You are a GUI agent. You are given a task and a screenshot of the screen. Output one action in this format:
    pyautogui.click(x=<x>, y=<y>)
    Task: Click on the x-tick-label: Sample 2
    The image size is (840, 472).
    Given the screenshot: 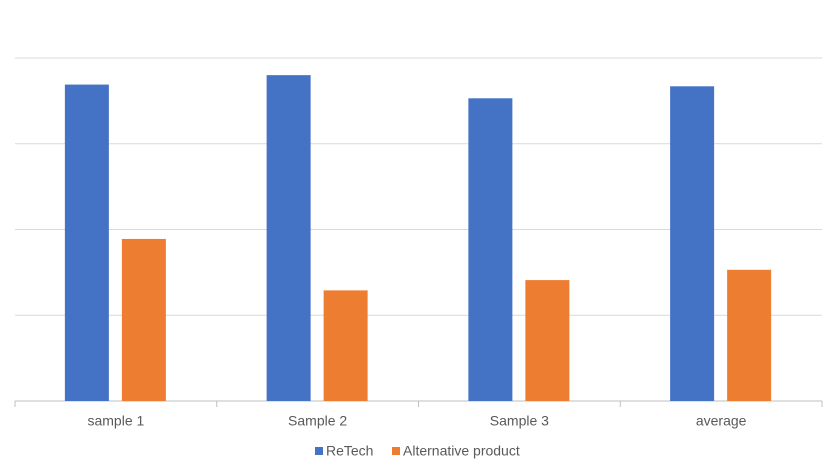 What is the action you would take?
    pyautogui.click(x=317, y=421)
    